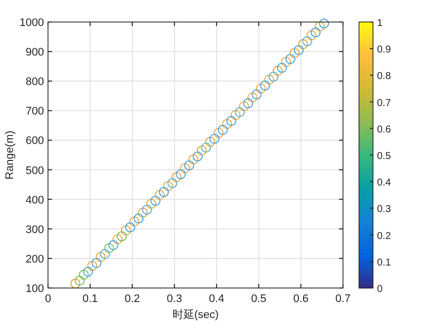 This screenshot has width=433, height=325. What do you see at coordinates (343, 299) in the screenshot?
I see `x-tick-label: 0.7` at bounding box center [343, 299].